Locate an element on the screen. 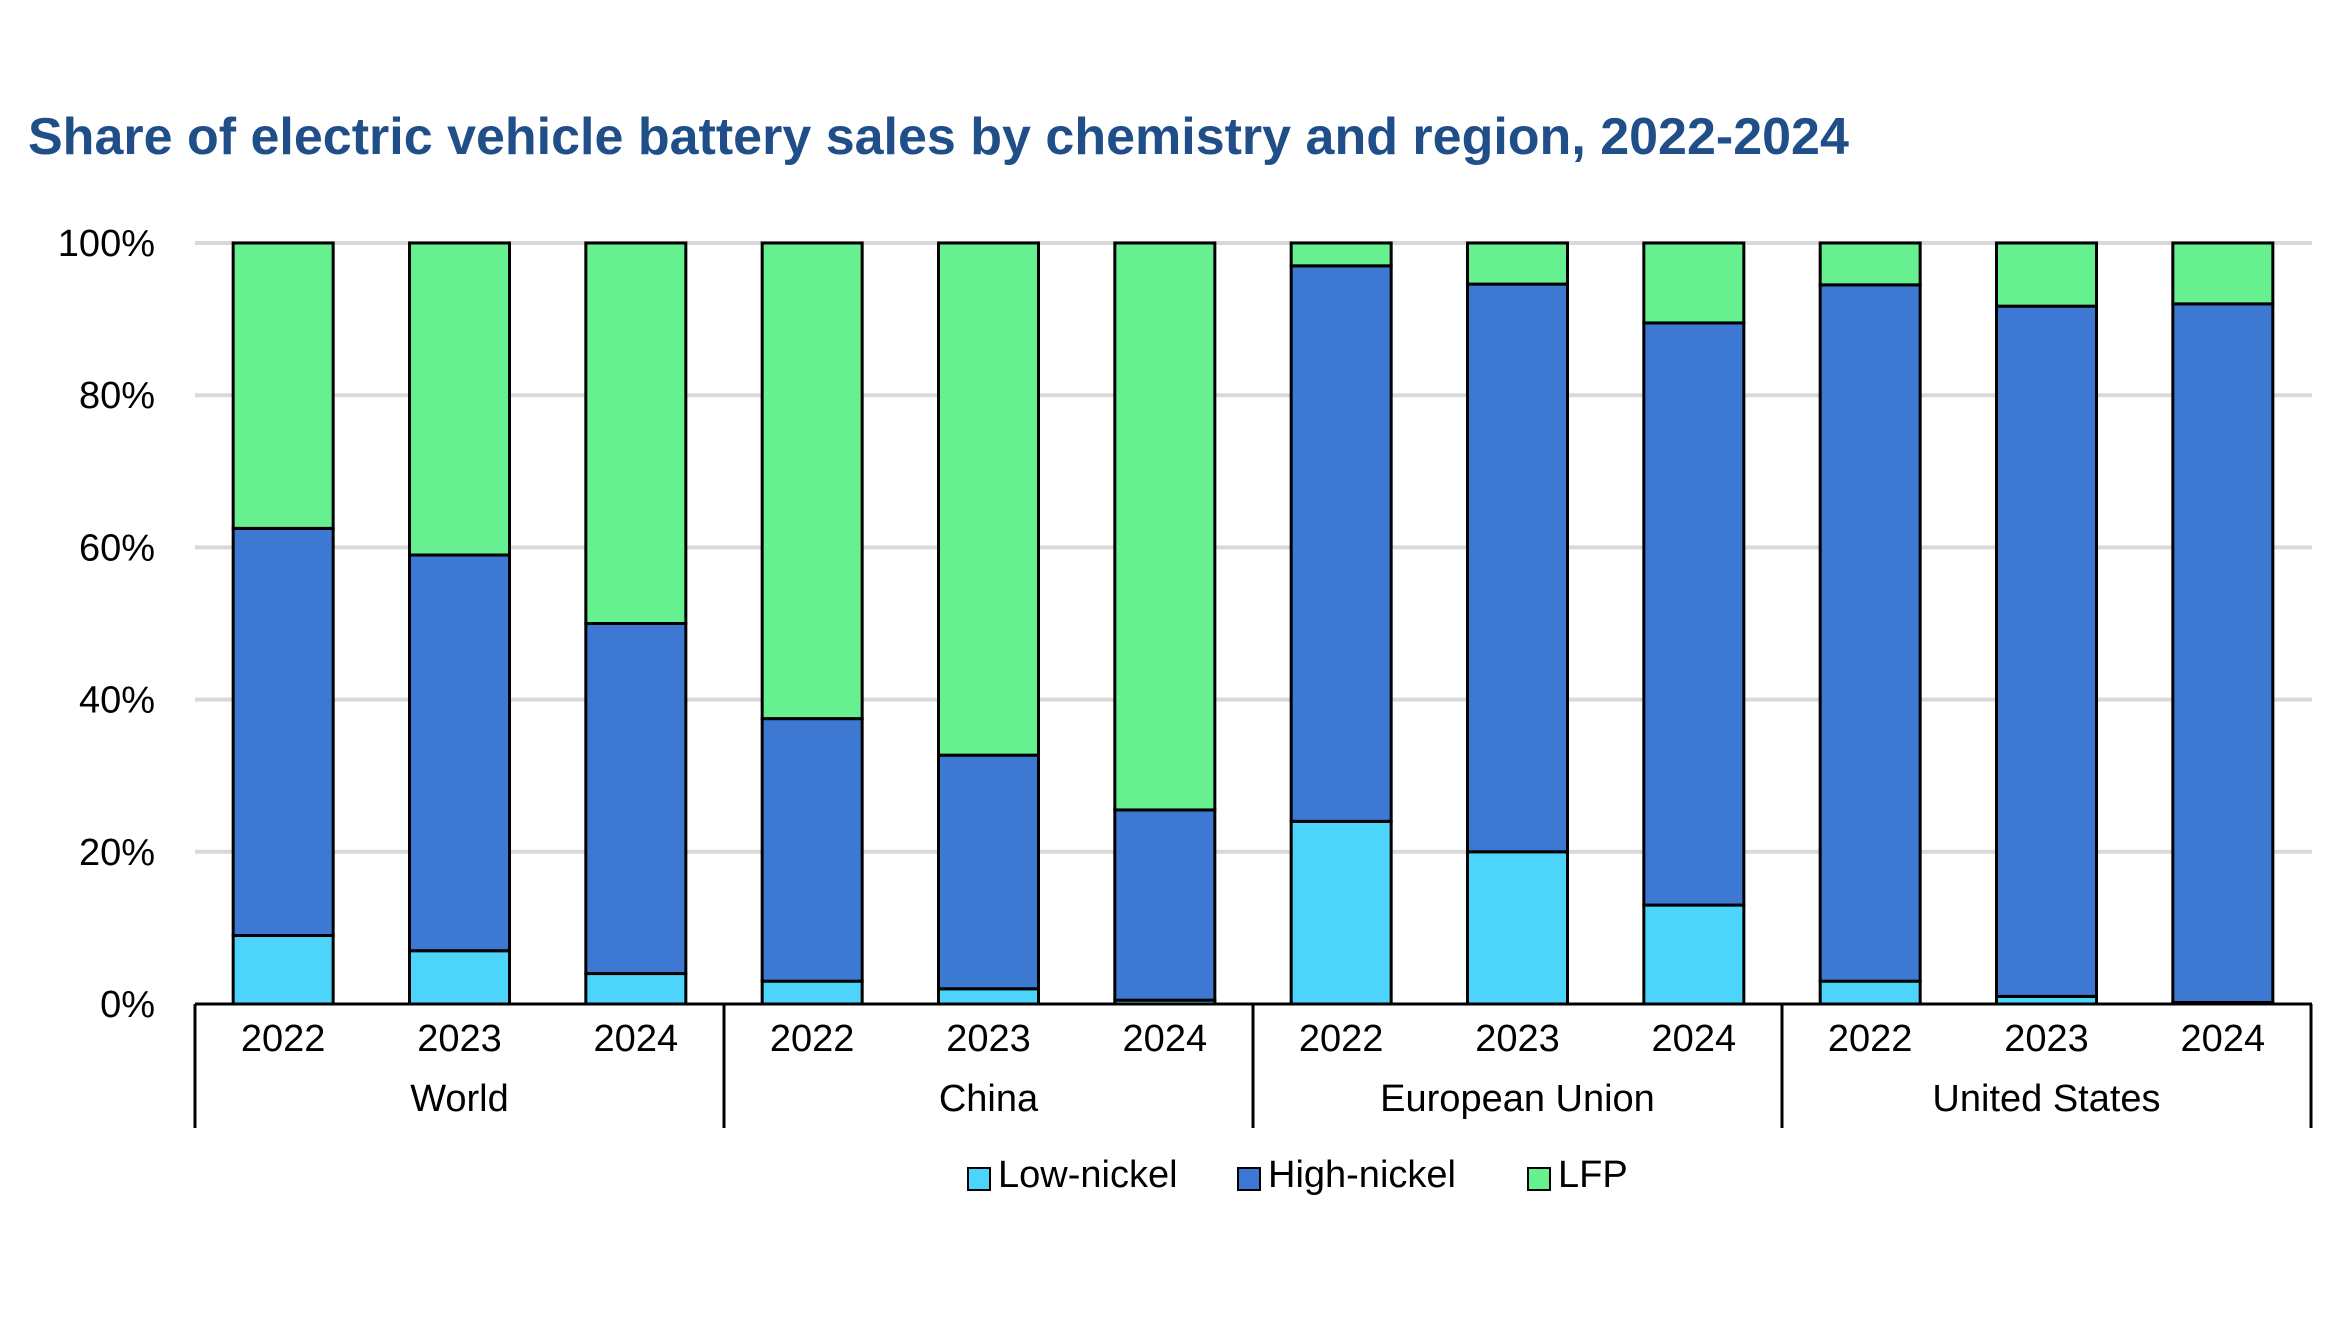 The image size is (2347, 1320). group-label: European Union is located at coordinates (1517, 1099).